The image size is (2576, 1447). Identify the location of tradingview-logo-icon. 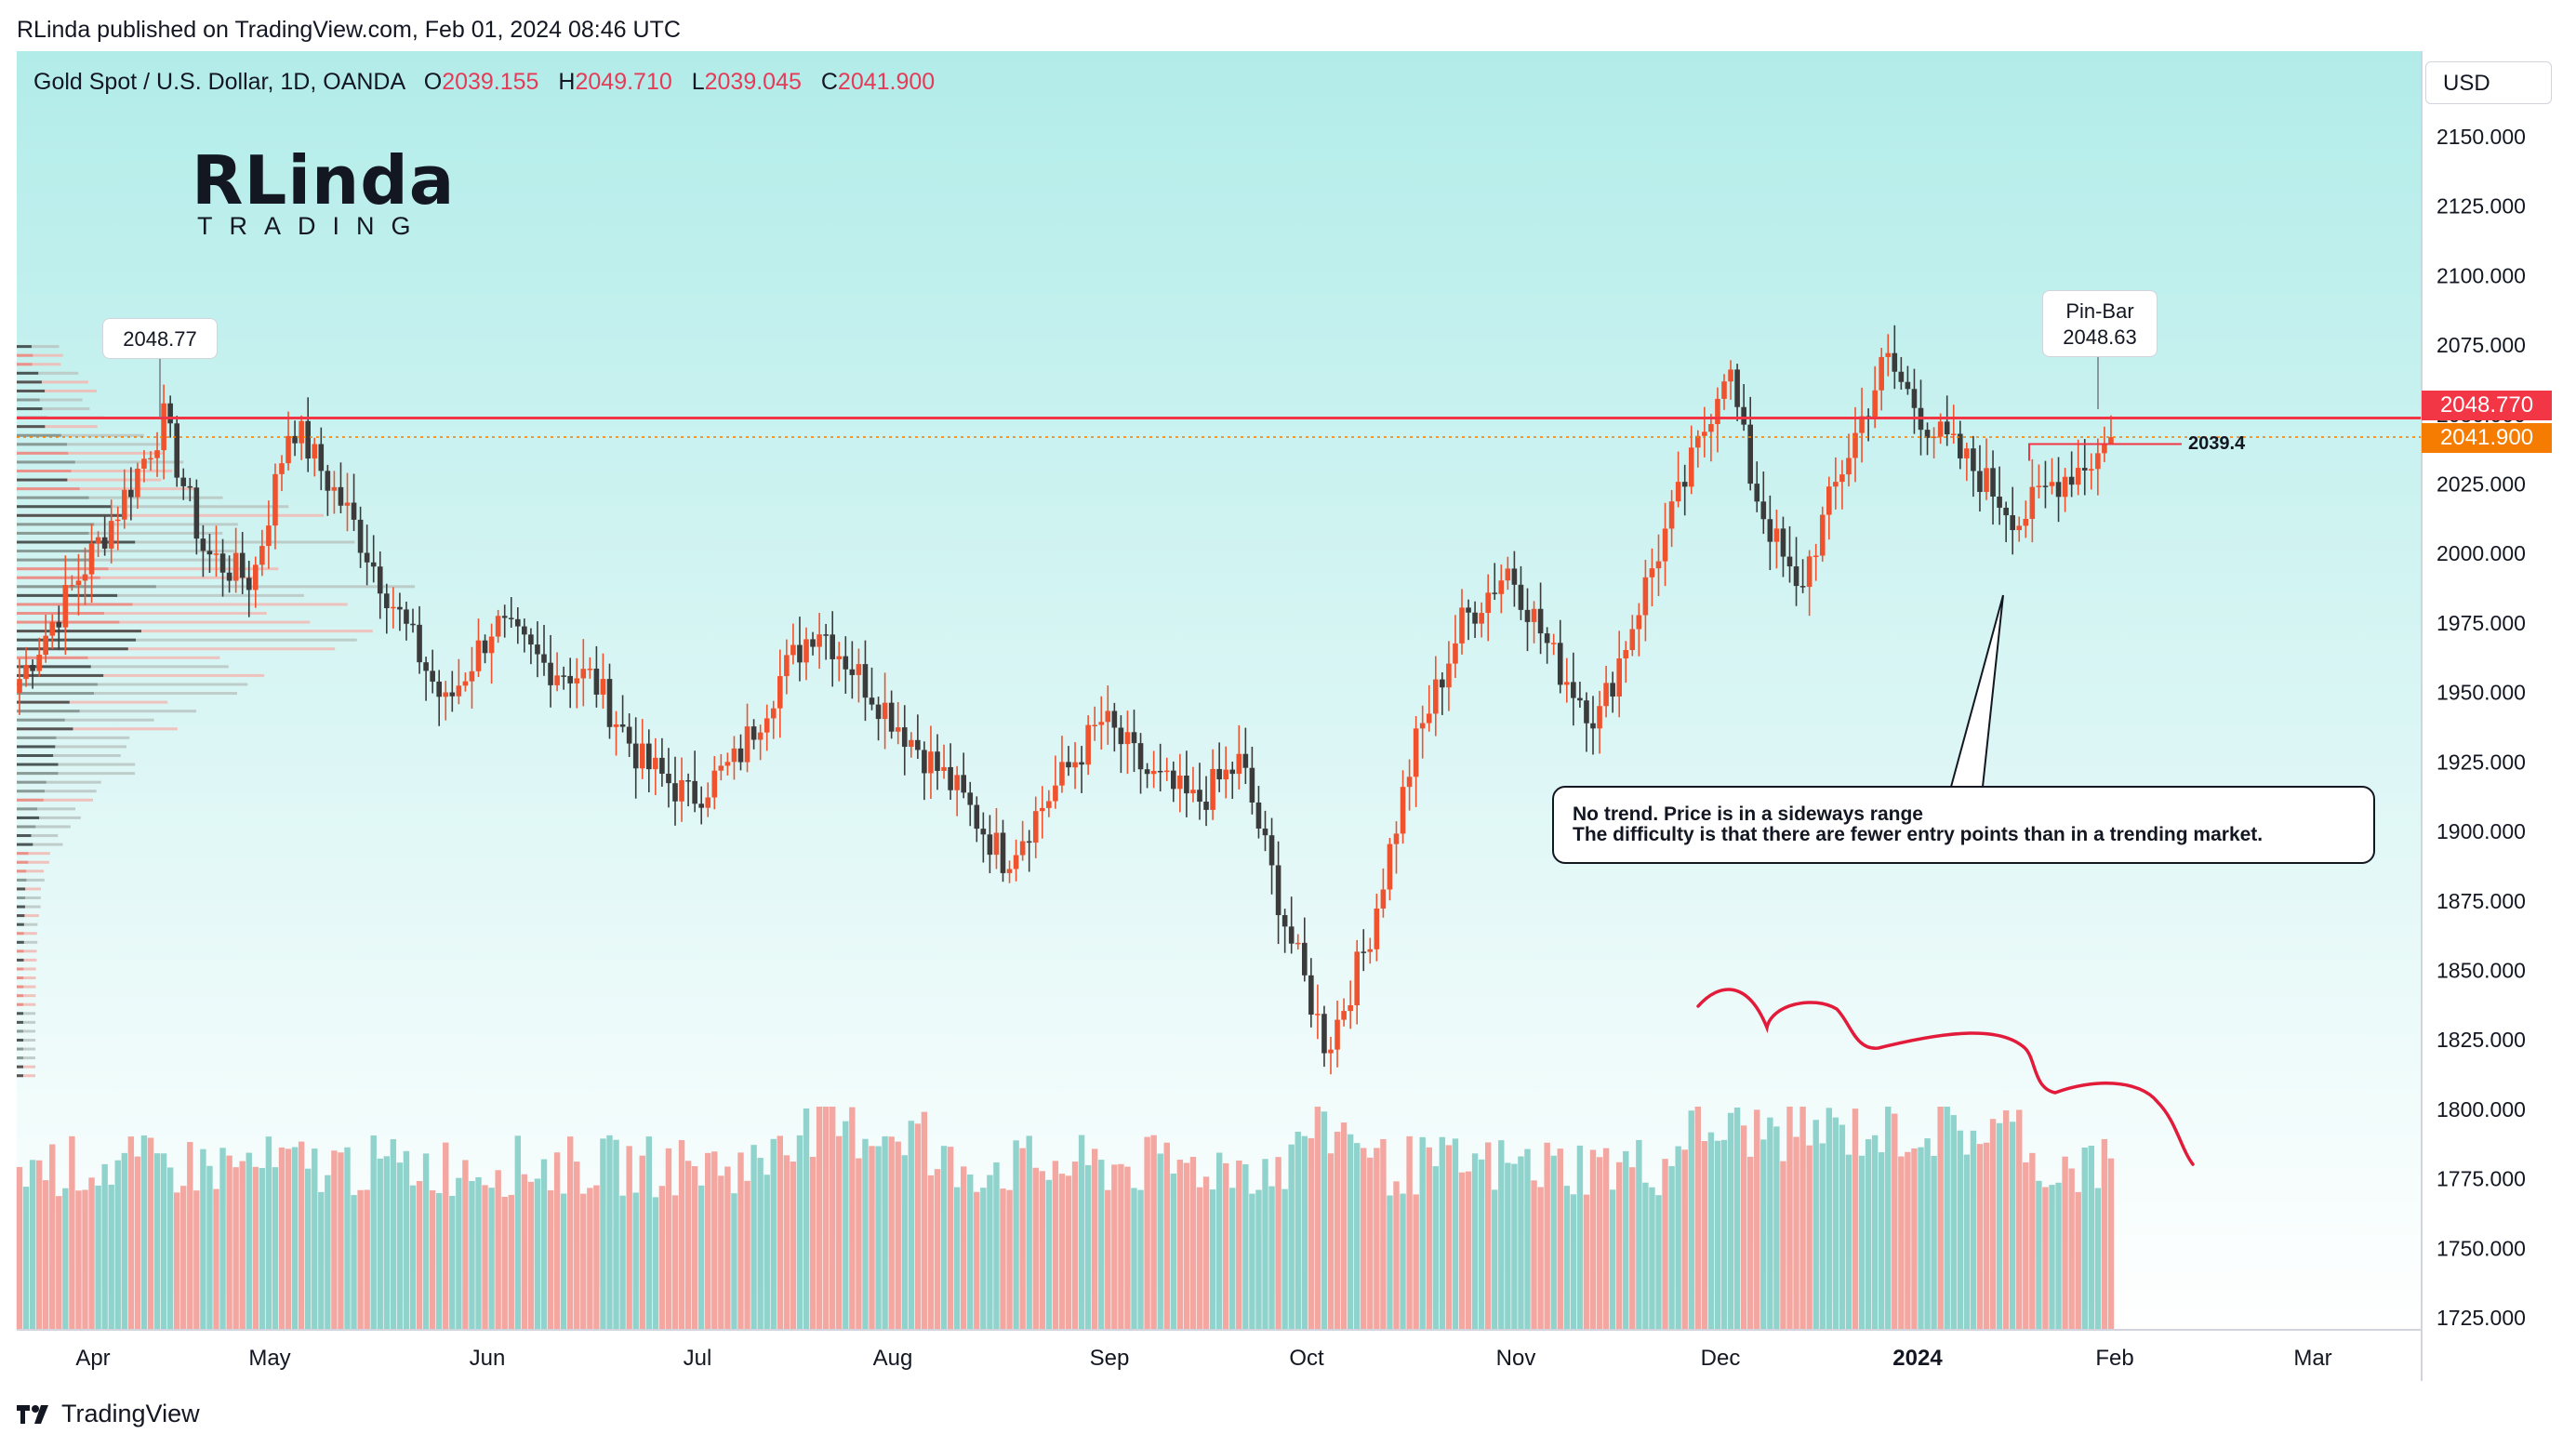
(32, 1414).